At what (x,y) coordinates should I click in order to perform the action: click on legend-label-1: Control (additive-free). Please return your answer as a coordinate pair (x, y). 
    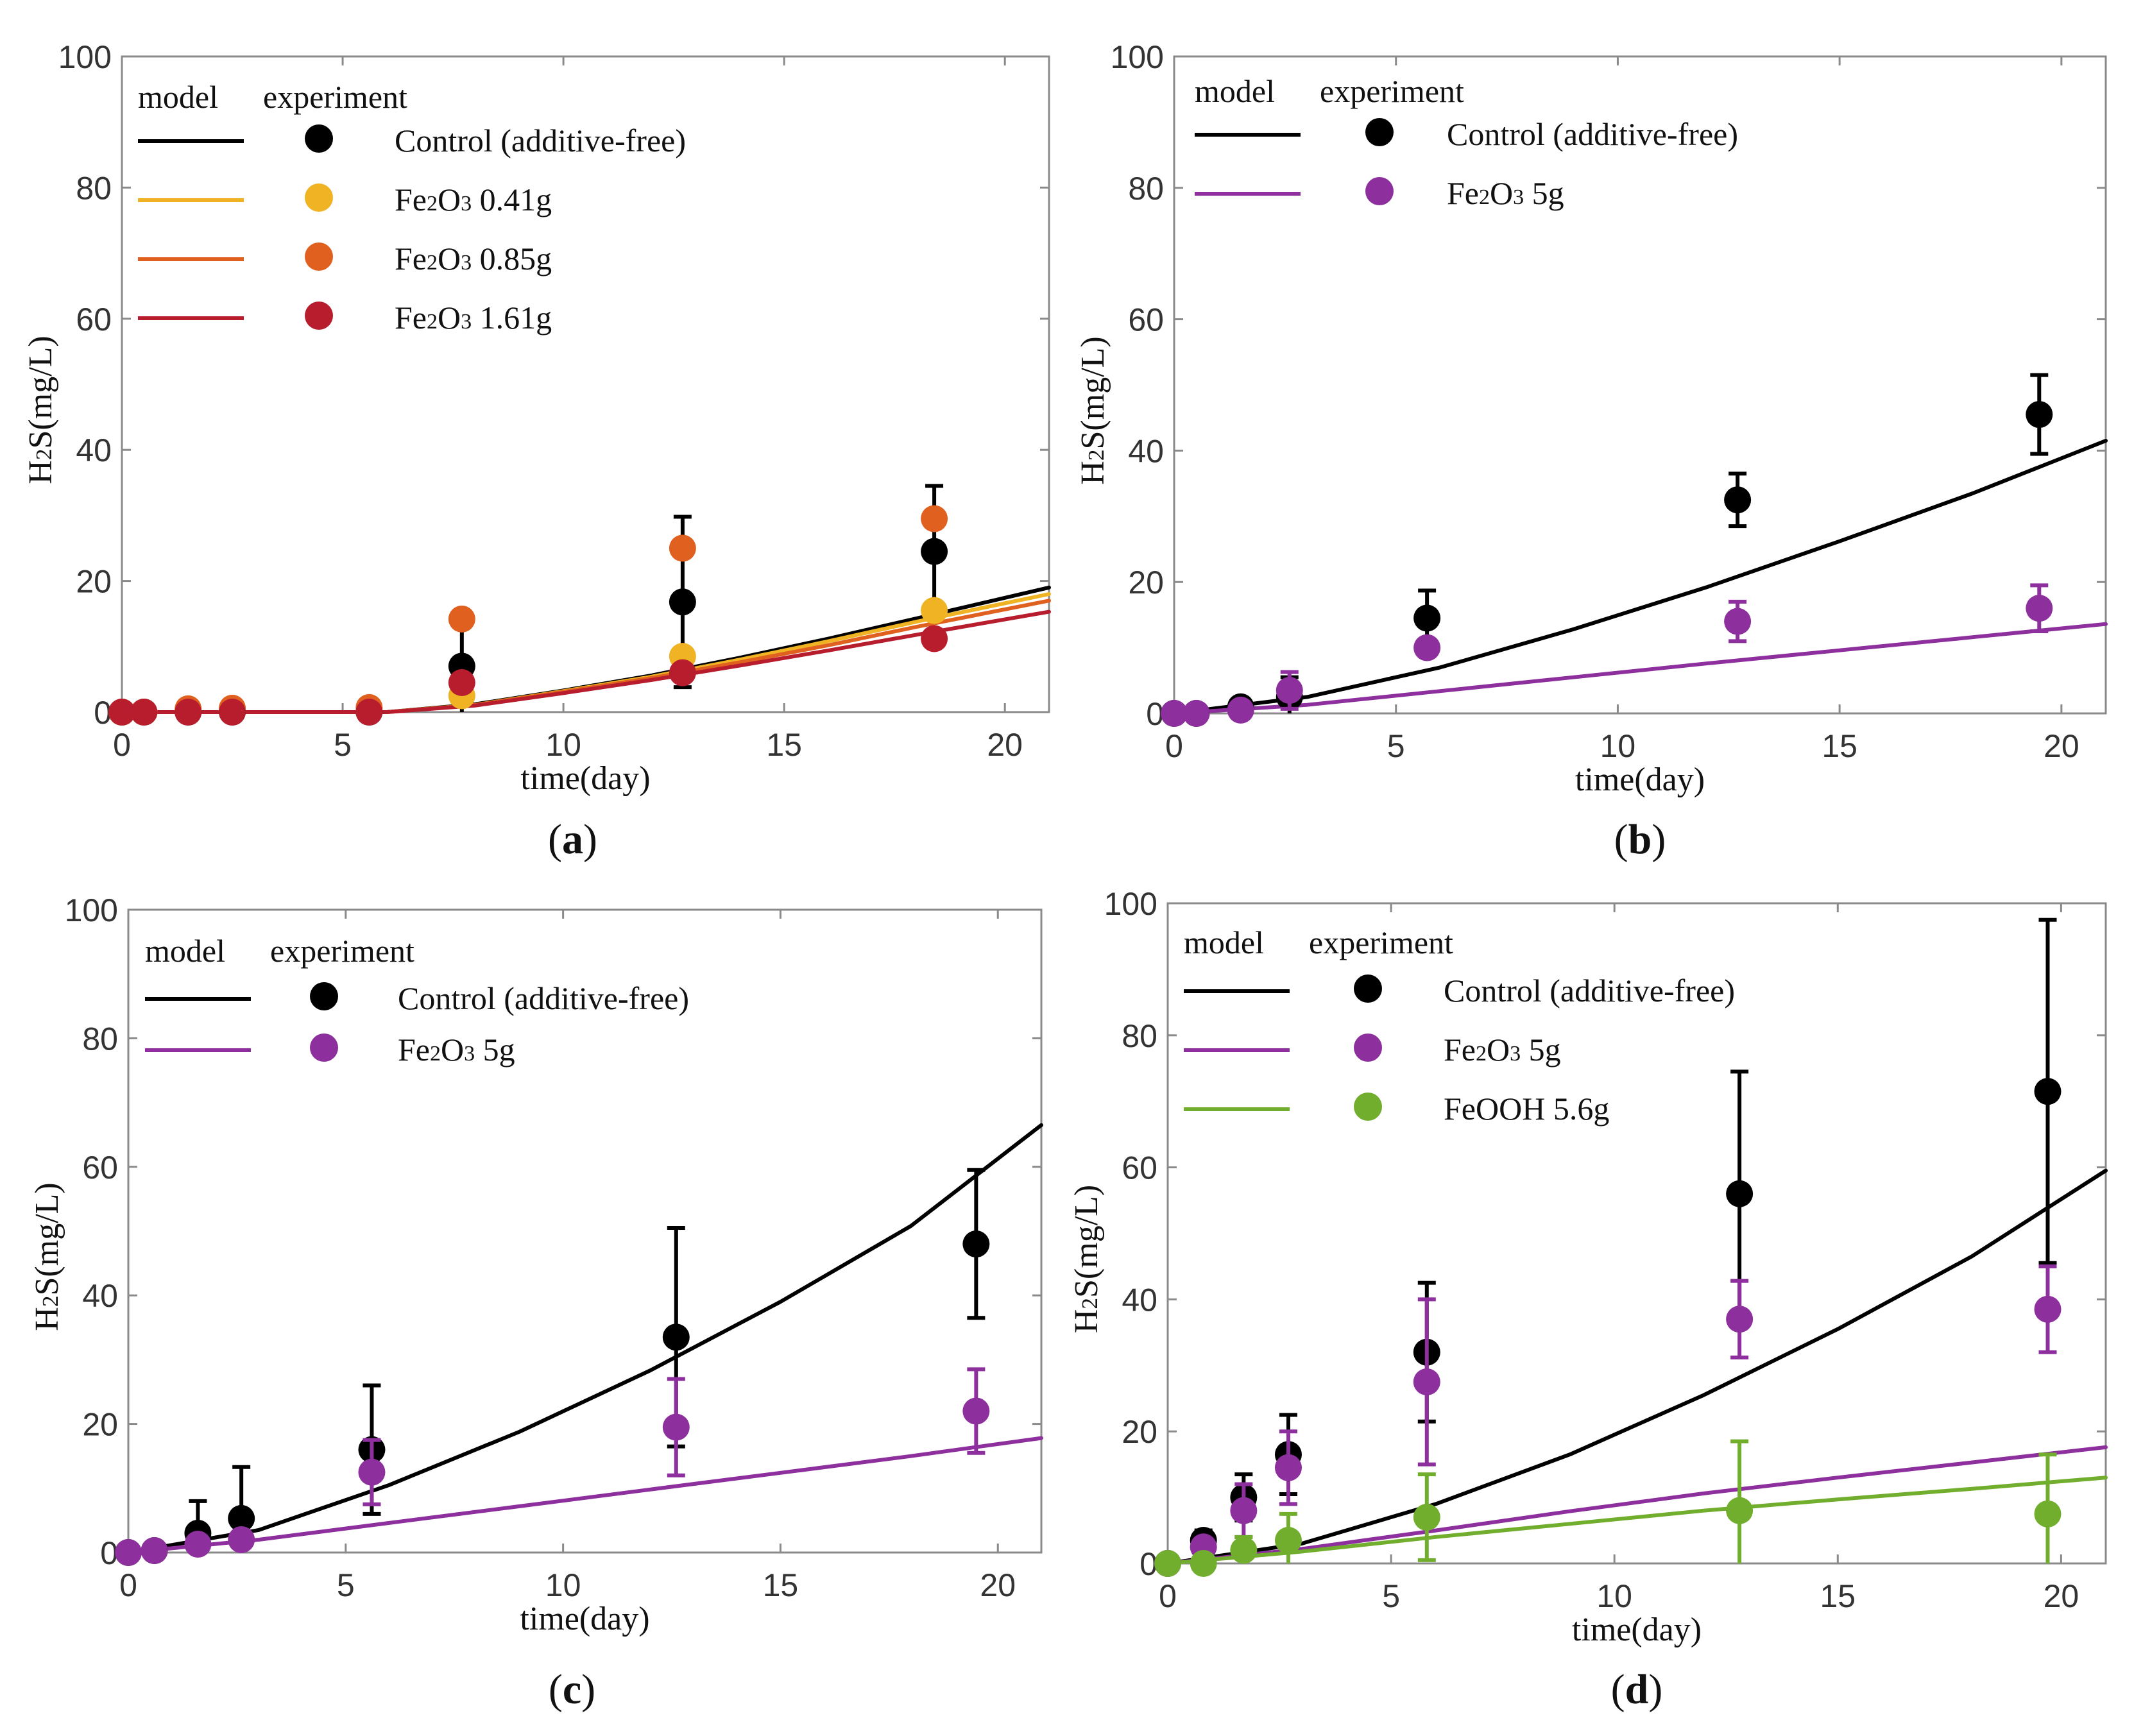
    Looking at the image, I should click on (1590, 990).